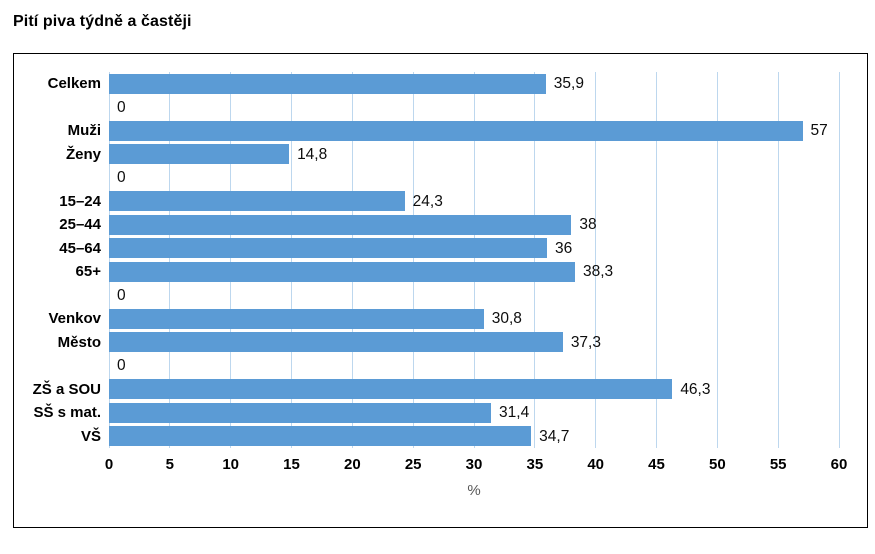  Describe the element at coordinates (595, 464) in the screenshot. I see `x-tick-label: 40` at that location.